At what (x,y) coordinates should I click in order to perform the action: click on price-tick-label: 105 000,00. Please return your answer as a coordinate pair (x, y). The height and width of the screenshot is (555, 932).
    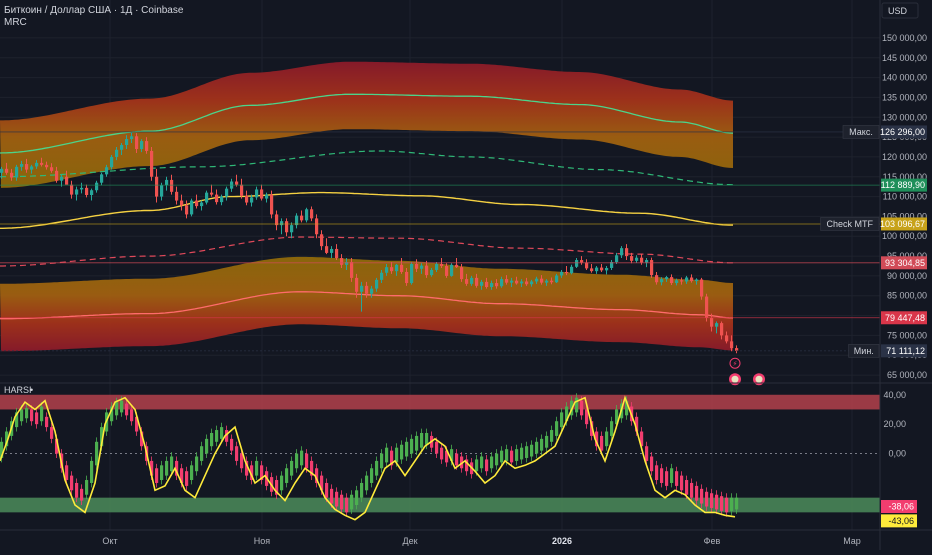
    Looking at the image, I should click on (904, 216).